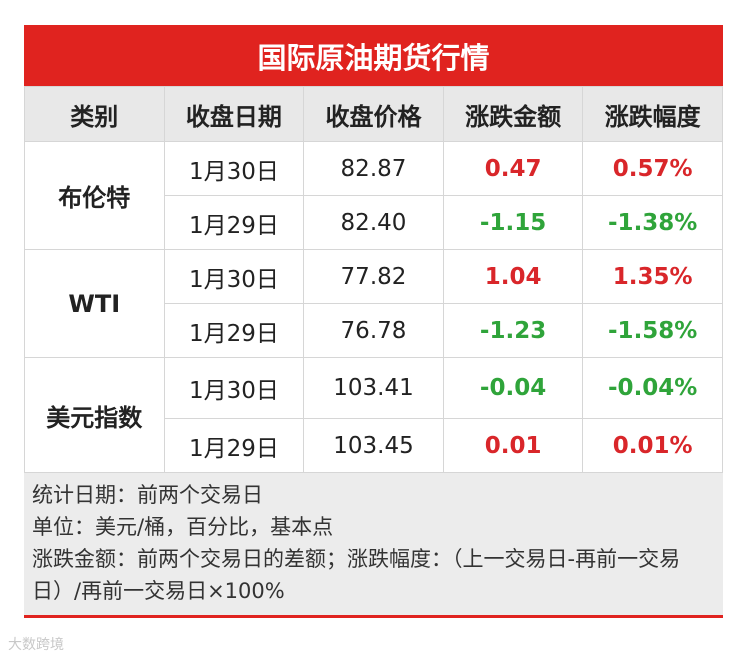 Image resolution: width=748 pixels, height=660 pixels. Describe the element at coordinates (94, 303) in the screenshot. I see `category: WTI` at that location.